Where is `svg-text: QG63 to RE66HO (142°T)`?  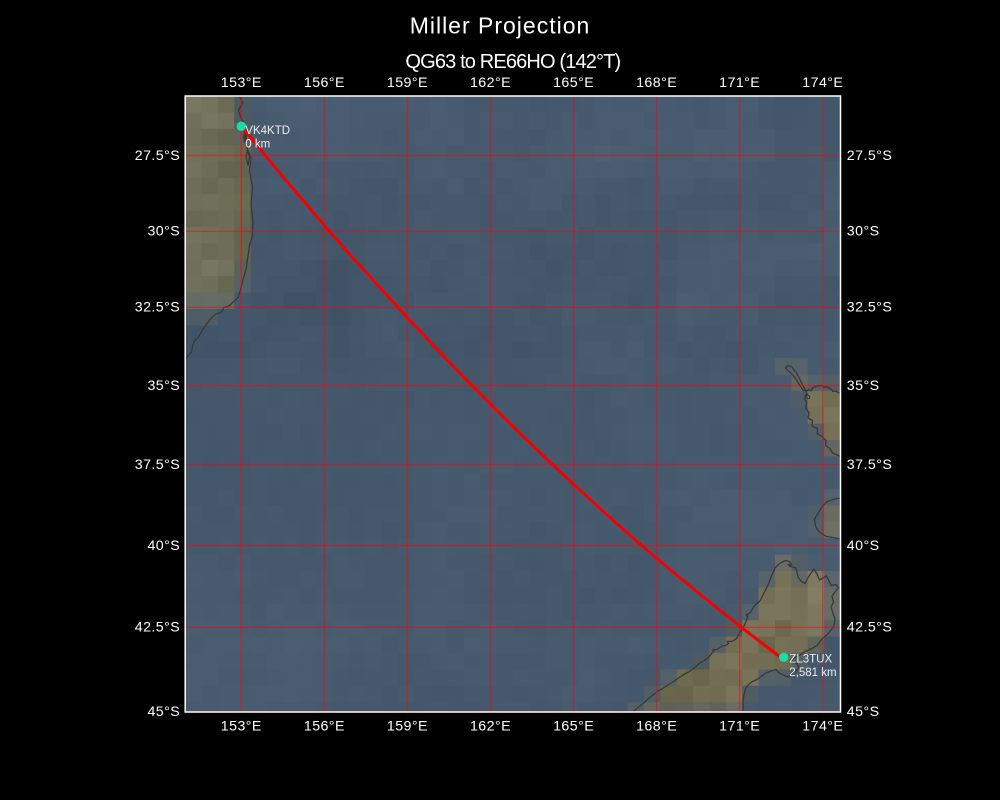 svg-text: QG63 to RE66HO (142°T) is located at coordinates (512, 62).